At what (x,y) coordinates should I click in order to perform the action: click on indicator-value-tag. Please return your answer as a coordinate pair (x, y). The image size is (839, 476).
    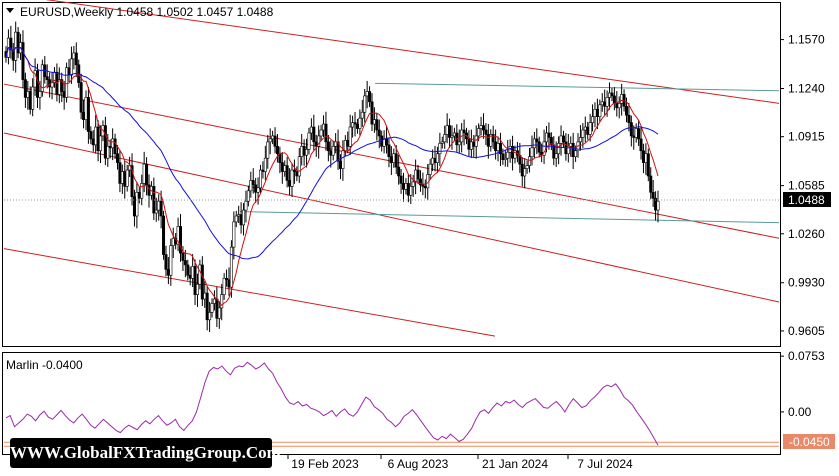
    Looking at the image, I should click on (809, 441).